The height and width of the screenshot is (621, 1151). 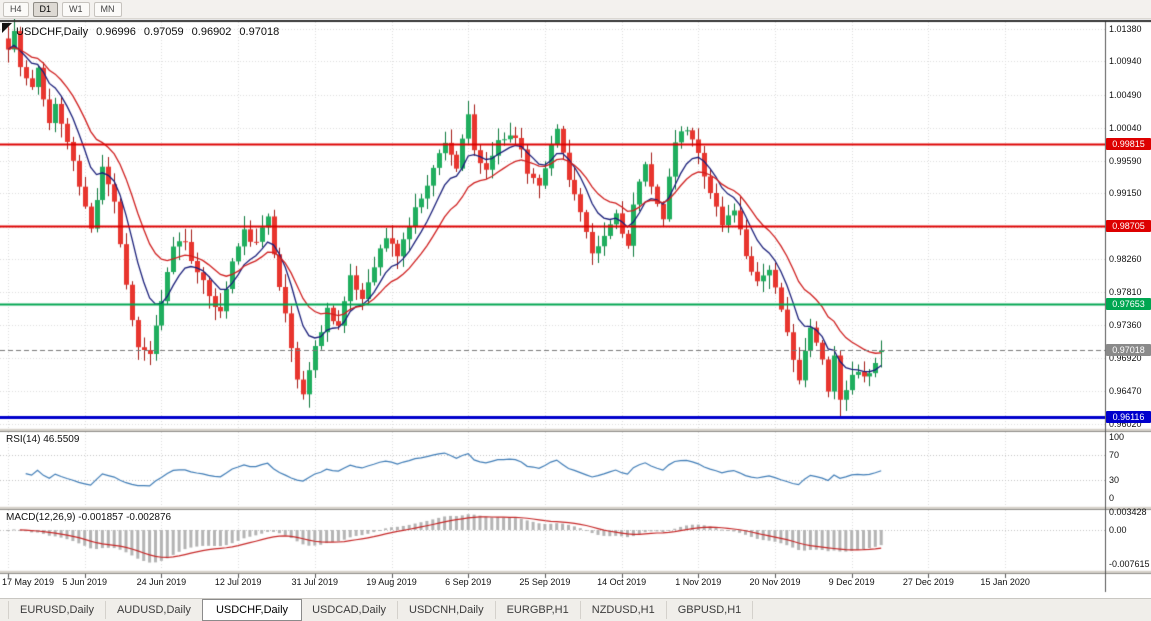 I want to click on rsi-tick-label: 0, so click(x=1112, y=498).